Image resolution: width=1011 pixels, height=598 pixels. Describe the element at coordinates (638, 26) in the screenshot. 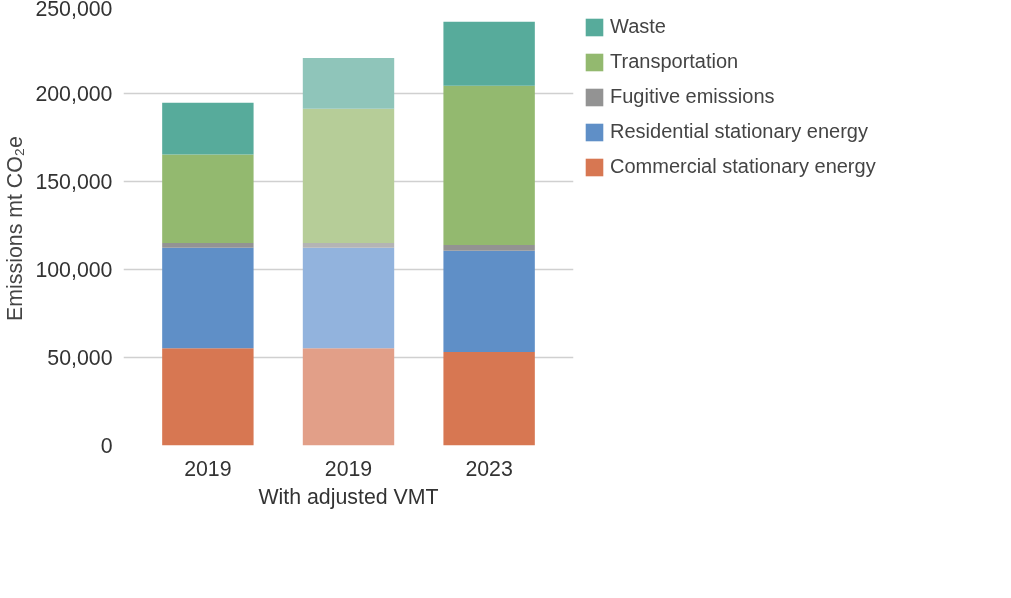

I see `legend-label: Waste` at that location.